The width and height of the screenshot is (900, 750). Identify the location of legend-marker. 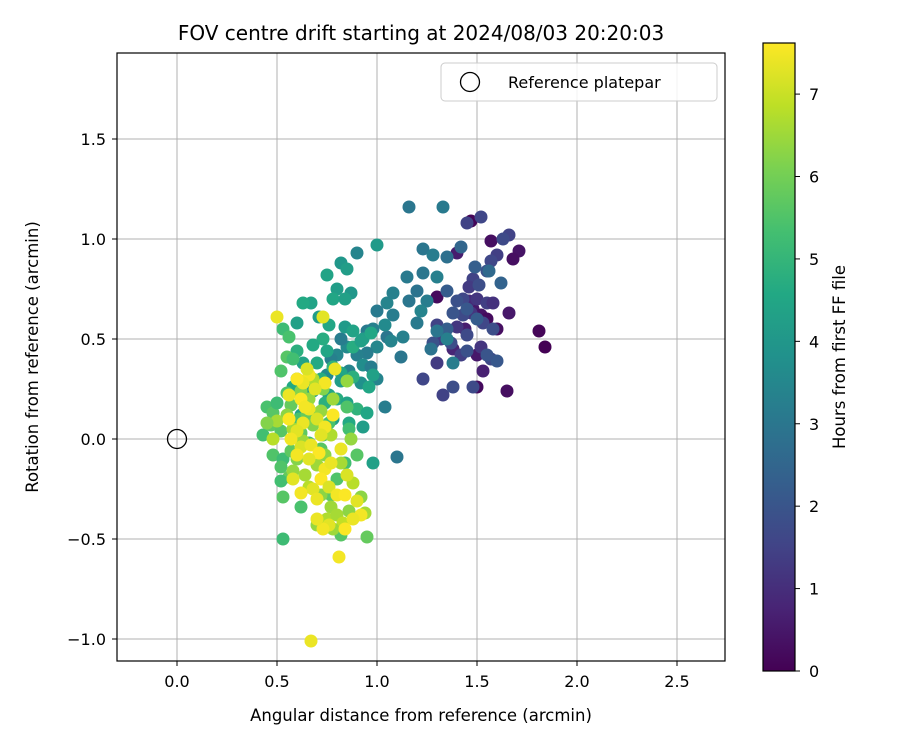
(470, 82).